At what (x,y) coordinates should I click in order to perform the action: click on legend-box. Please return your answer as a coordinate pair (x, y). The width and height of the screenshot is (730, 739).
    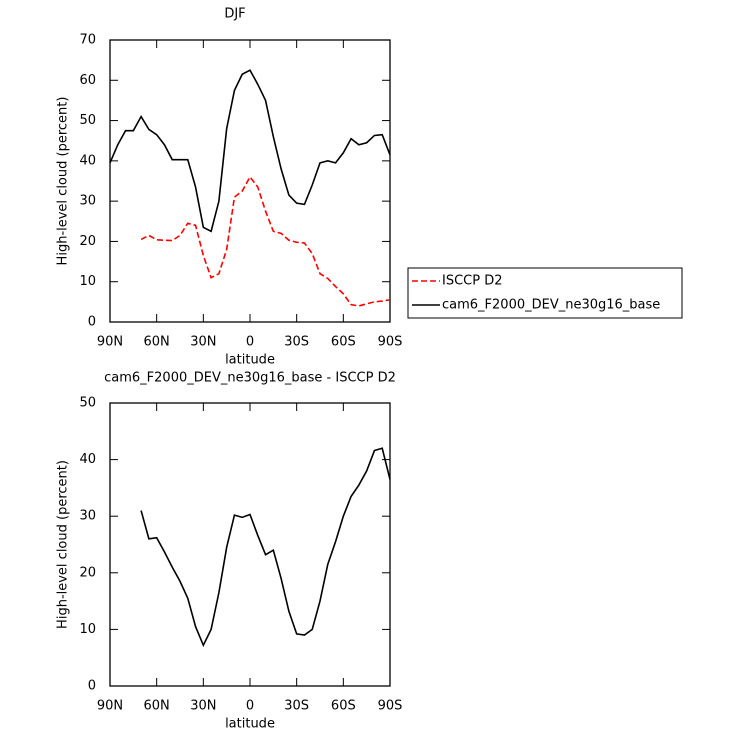
    Looking at the image, I should click on (545, 293).